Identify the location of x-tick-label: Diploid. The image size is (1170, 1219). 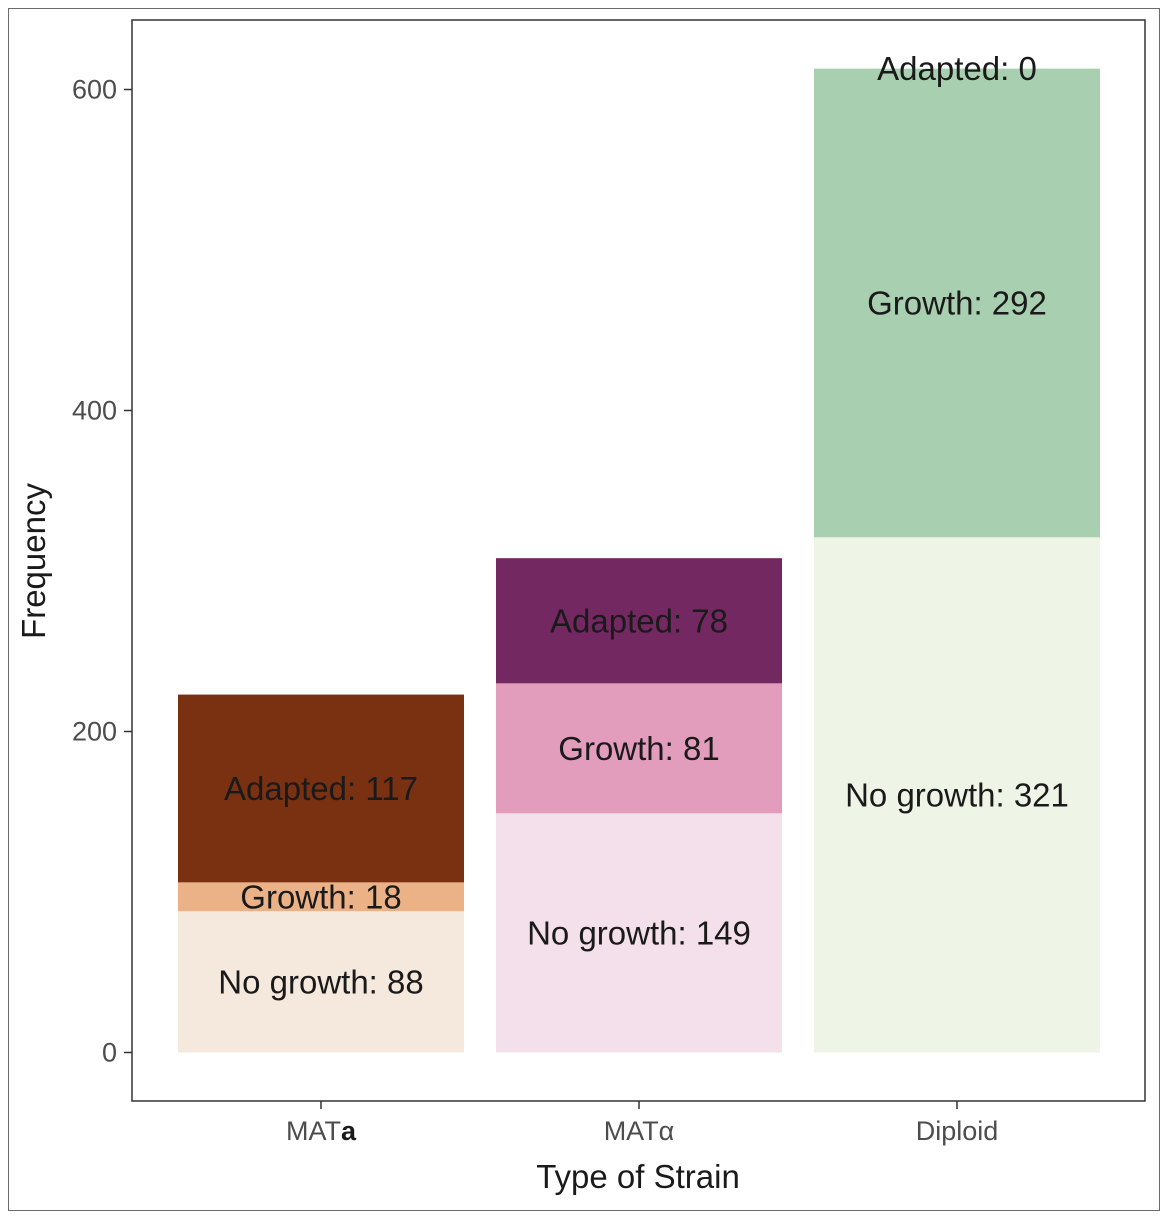
(957, 1131).